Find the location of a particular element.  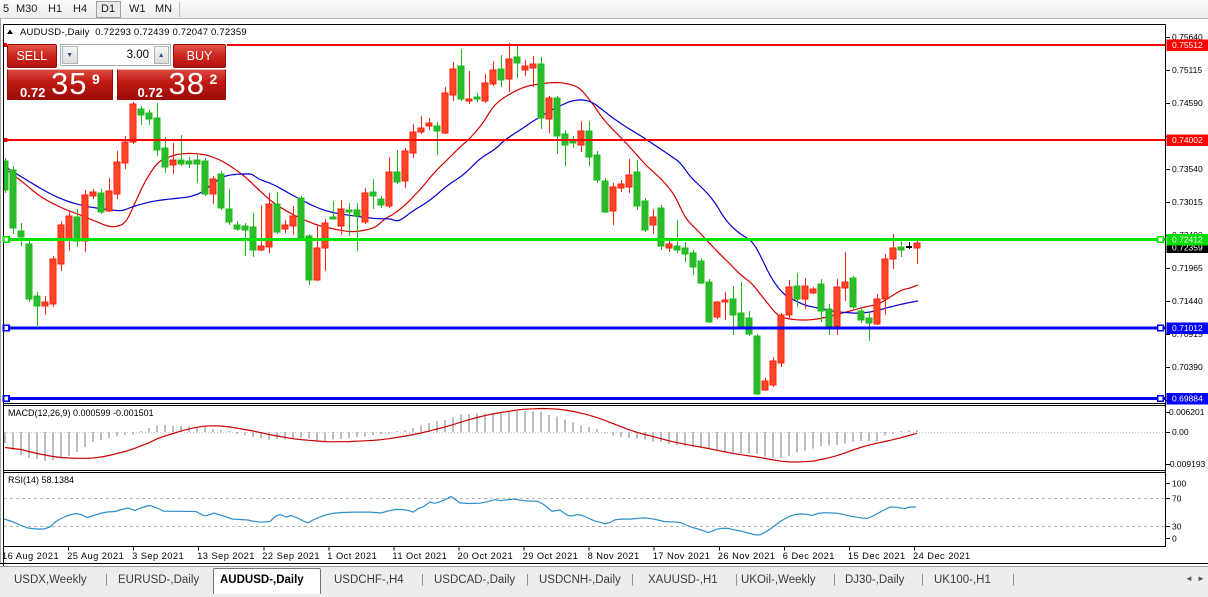

svg-text: 29 Oct 2021 is located at coordinates (551, 556).